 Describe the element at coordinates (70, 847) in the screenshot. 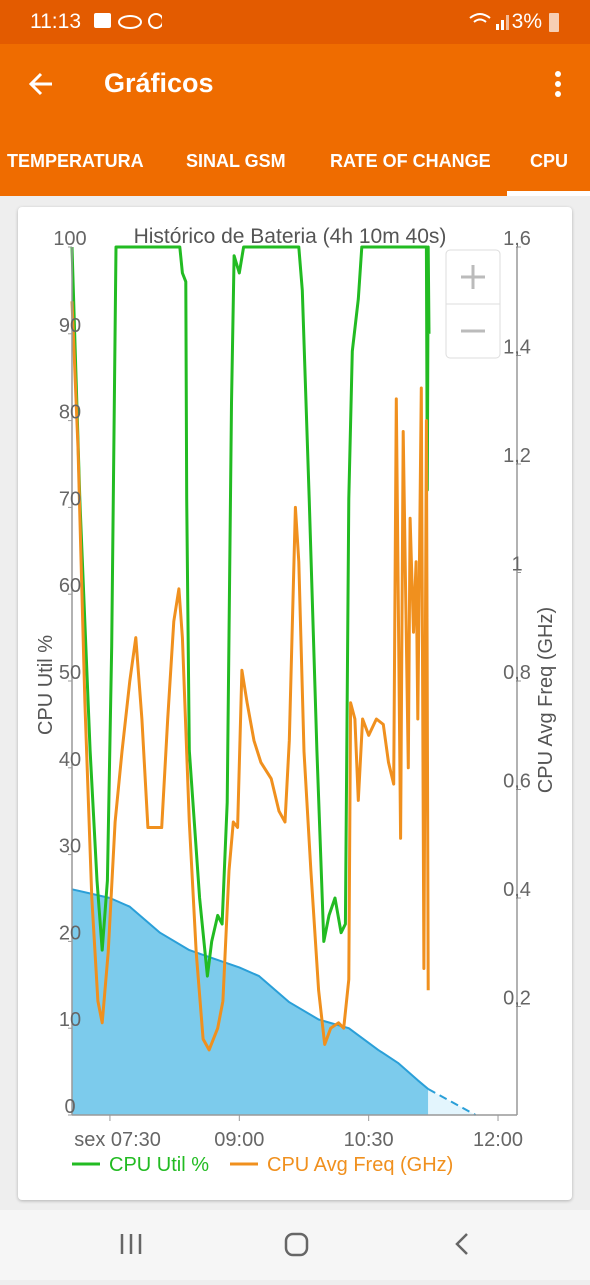

I see `y-tick-label: 30` at that location.